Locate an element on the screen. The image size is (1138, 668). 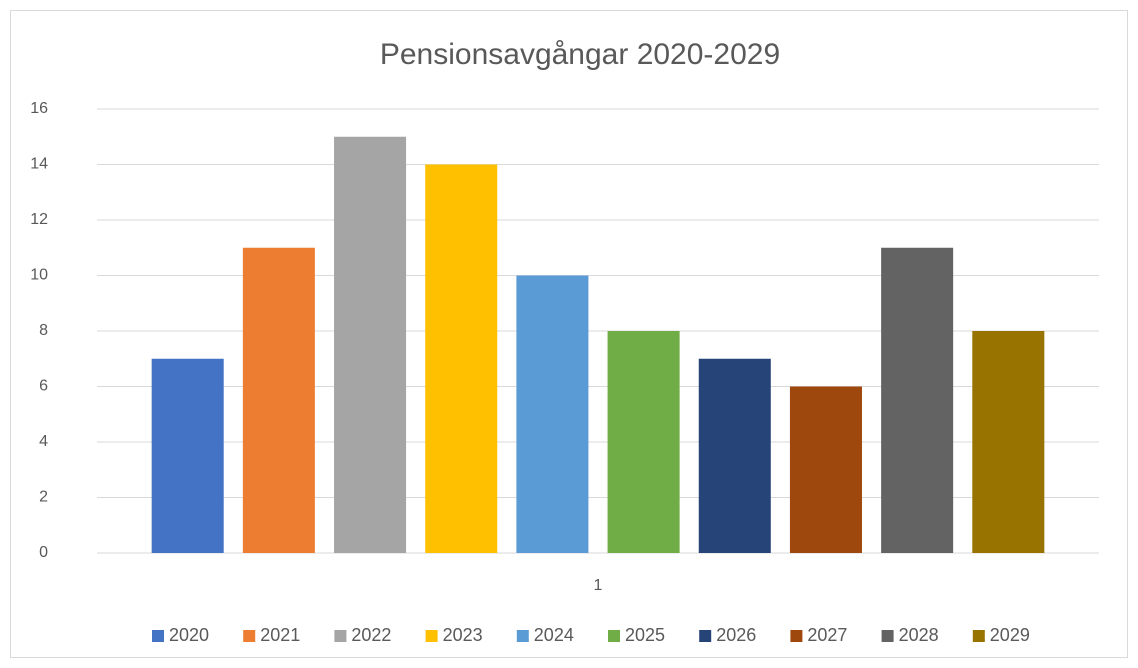
legend-label: 2026 is located at coordinates (736, 635).